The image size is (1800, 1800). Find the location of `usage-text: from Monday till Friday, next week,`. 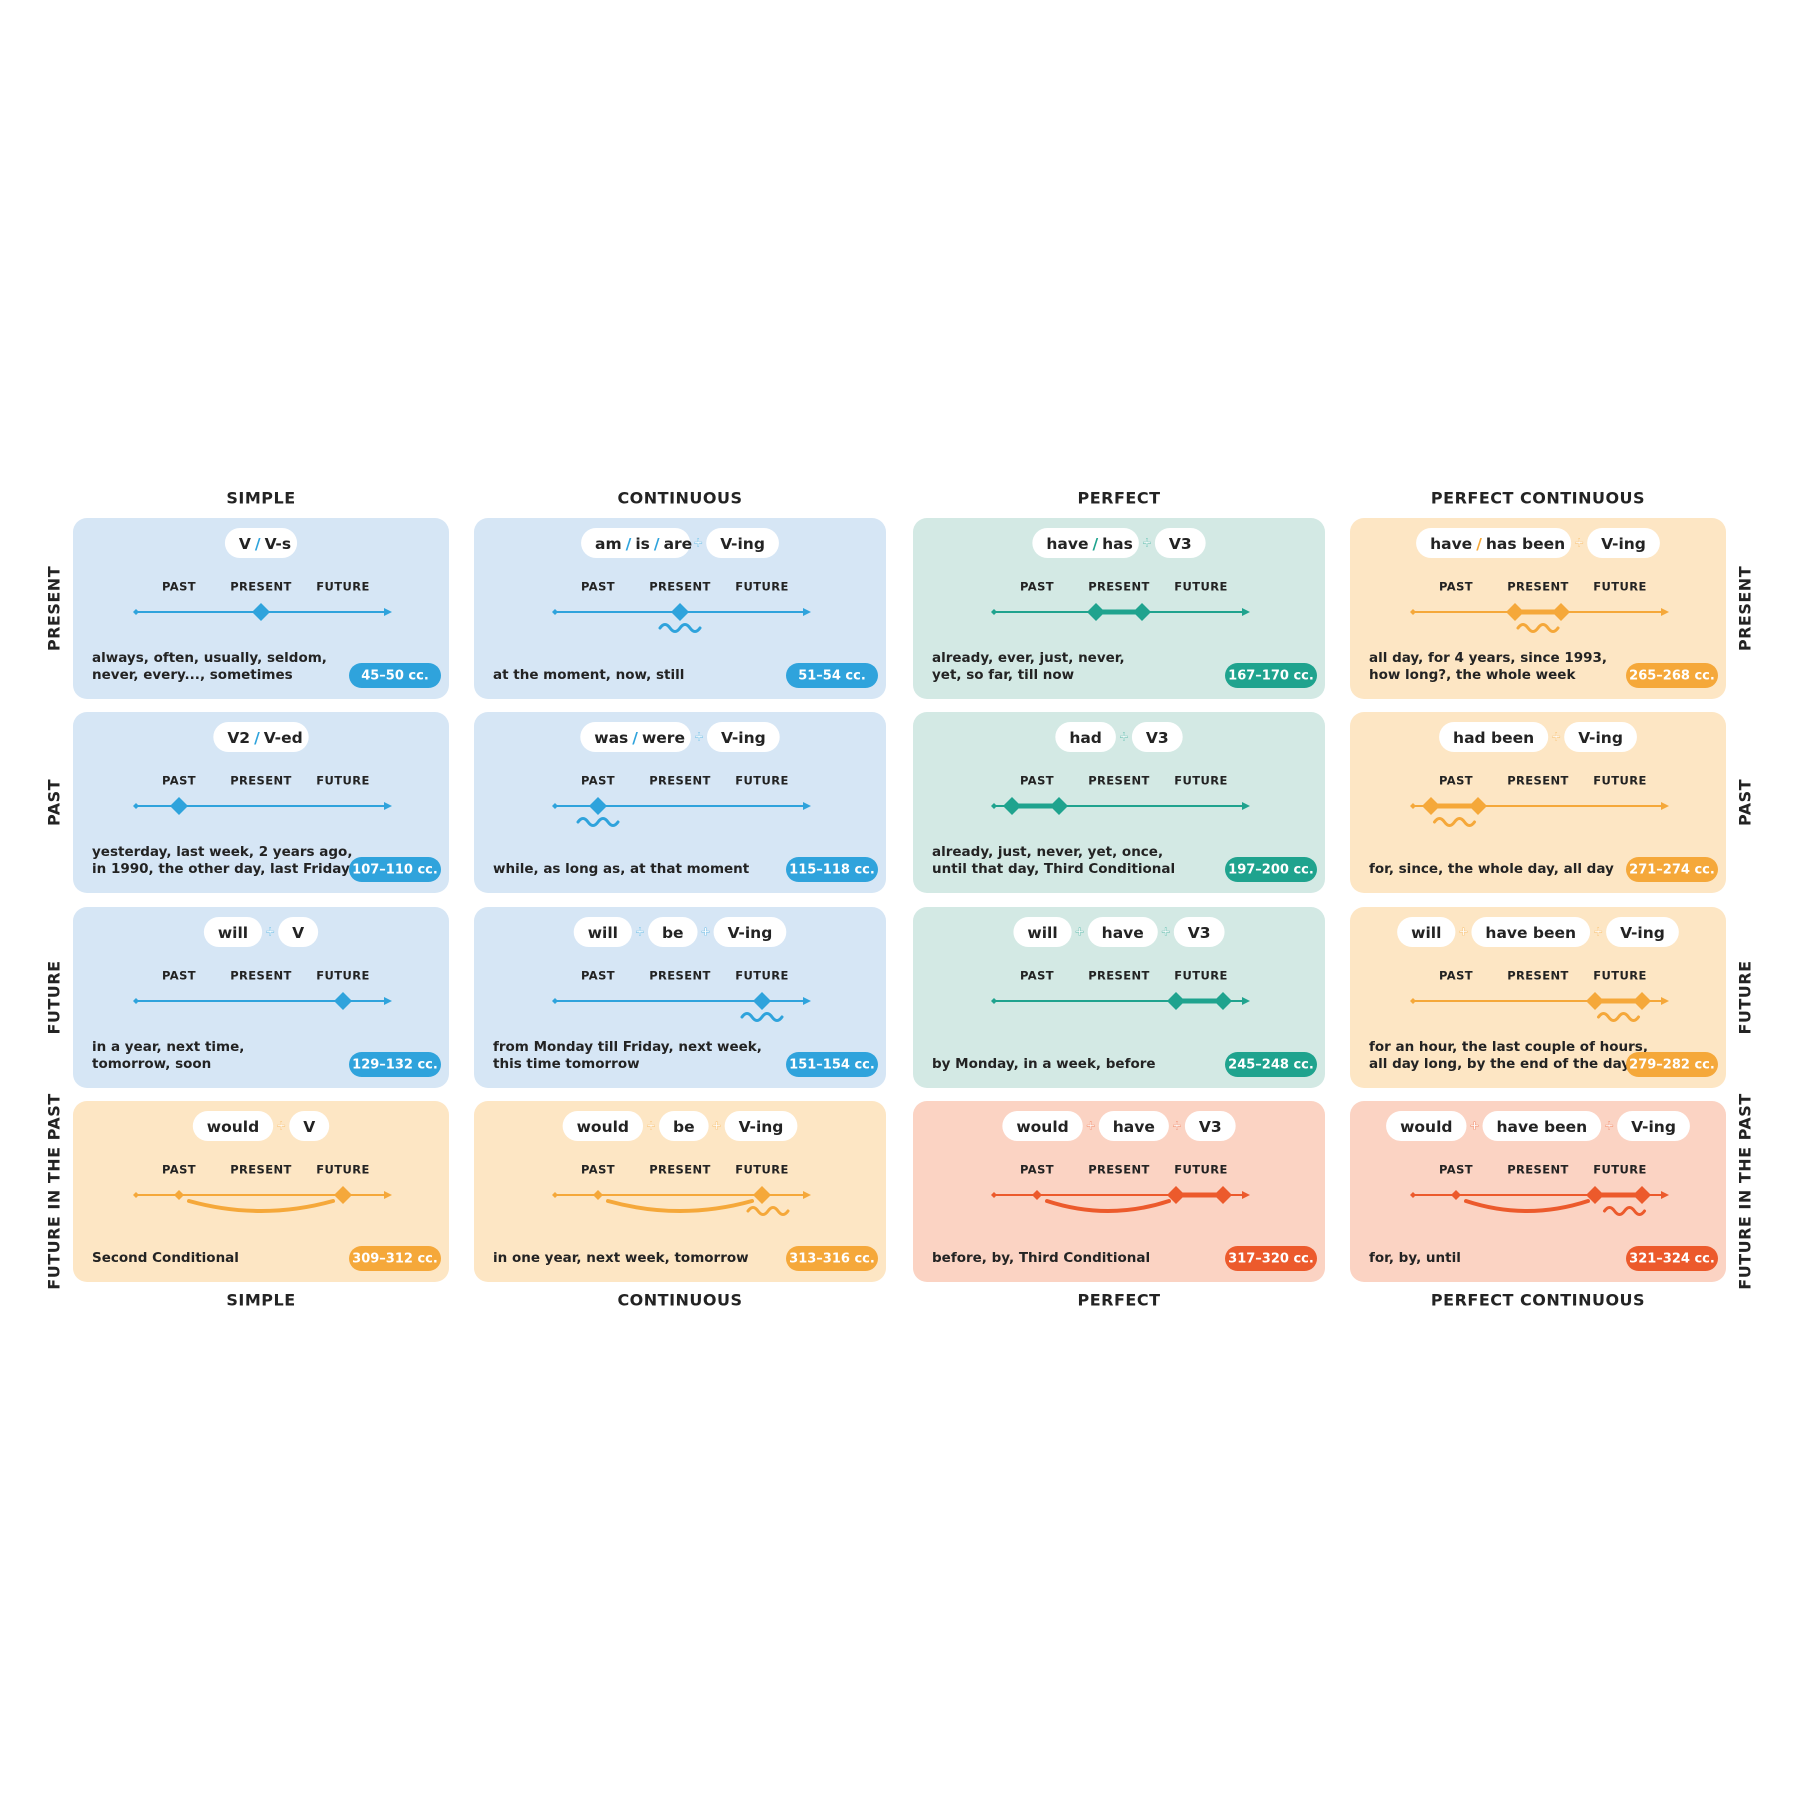

usage-text: from Monday till Friday, next week, is located at coordinates (627, 1047).